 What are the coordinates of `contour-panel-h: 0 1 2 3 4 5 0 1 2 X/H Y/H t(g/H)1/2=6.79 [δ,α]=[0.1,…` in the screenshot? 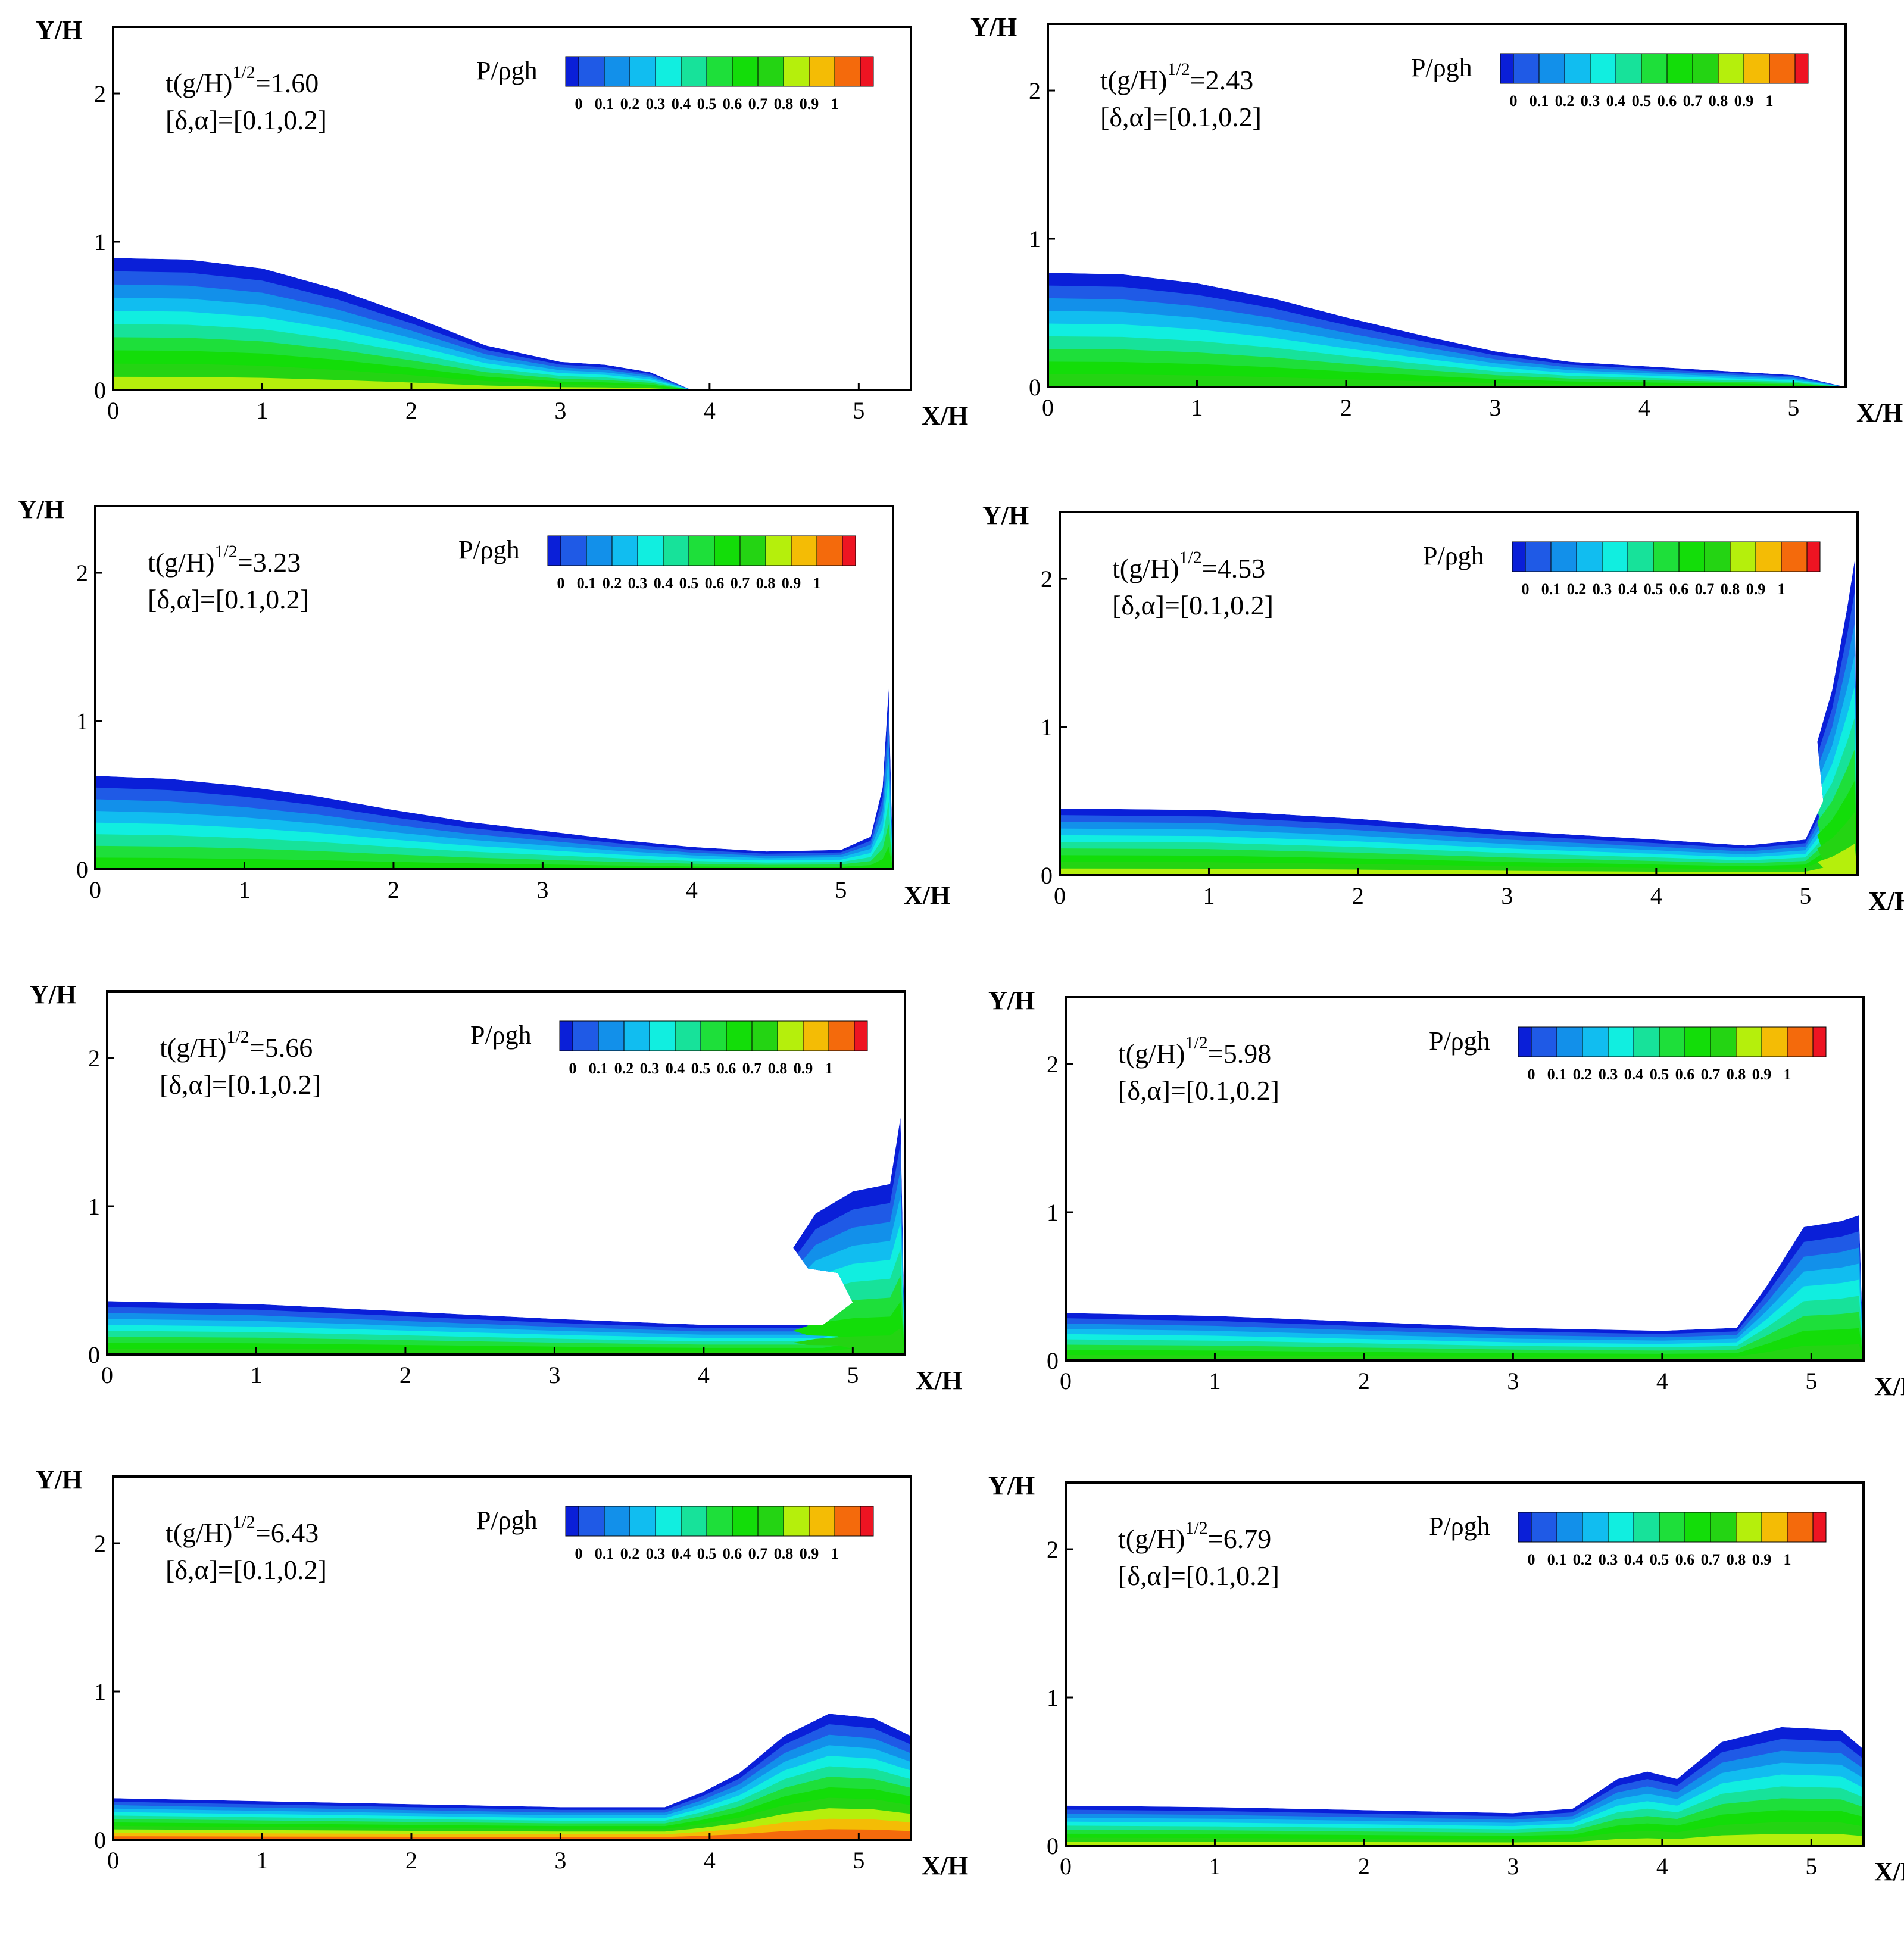 It's located at (1437, 1703).